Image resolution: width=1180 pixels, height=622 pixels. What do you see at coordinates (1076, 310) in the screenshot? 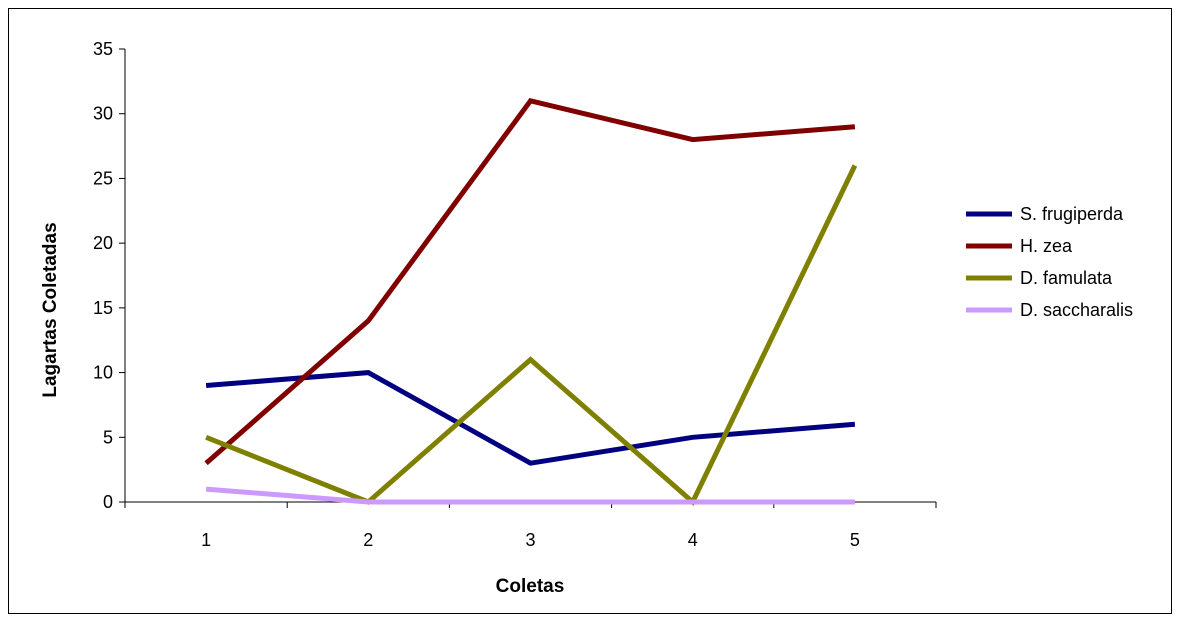
I see `legend-label: D. saccharalis` at bounding box center [1076, 310].